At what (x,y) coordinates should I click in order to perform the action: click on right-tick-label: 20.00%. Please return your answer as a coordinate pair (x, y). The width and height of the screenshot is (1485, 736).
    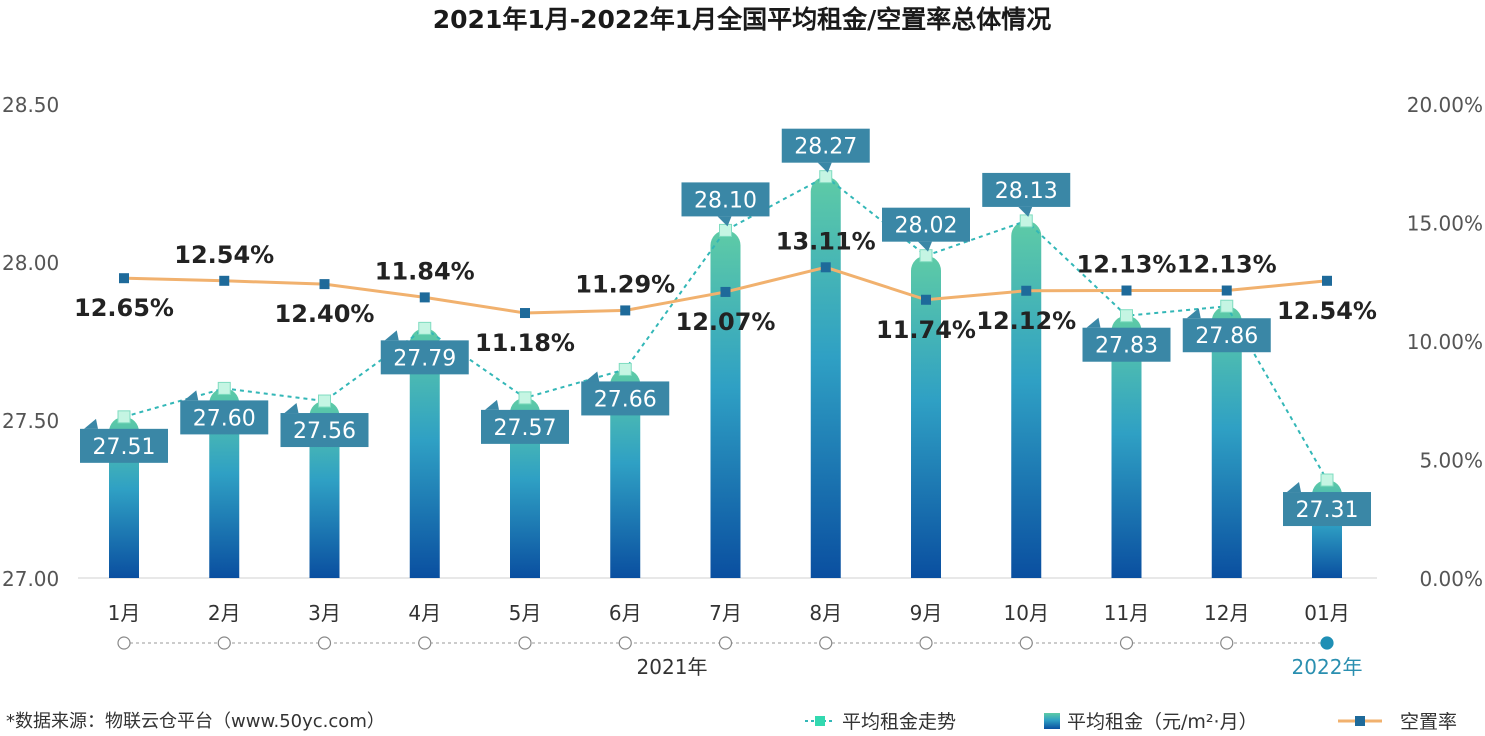
    Looking at the image, I should click on (1445, 105).